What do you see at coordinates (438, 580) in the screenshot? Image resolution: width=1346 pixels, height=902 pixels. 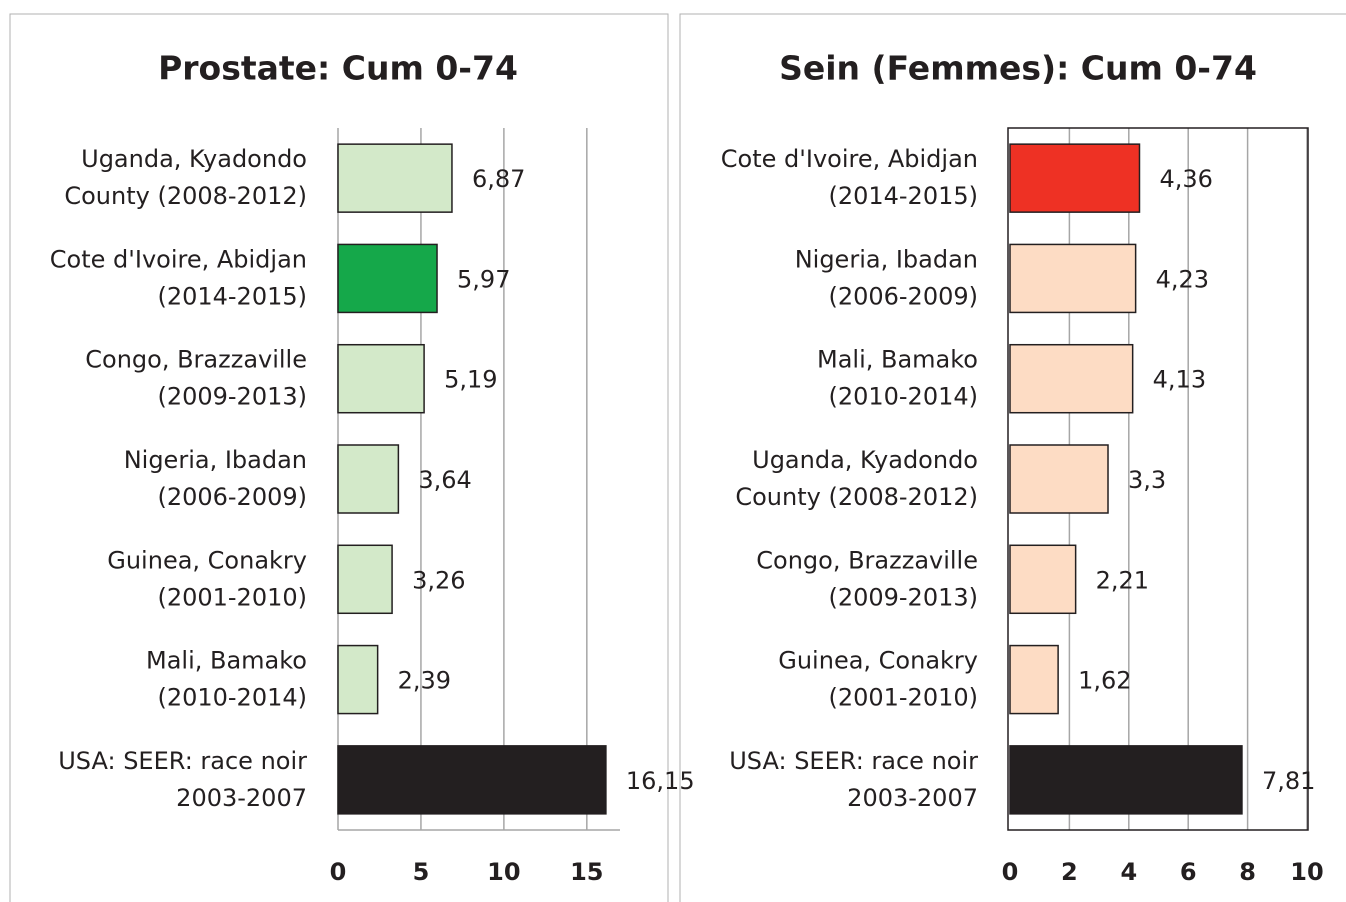 I see `value-label: 3,26` at bounding box center [438, 580].